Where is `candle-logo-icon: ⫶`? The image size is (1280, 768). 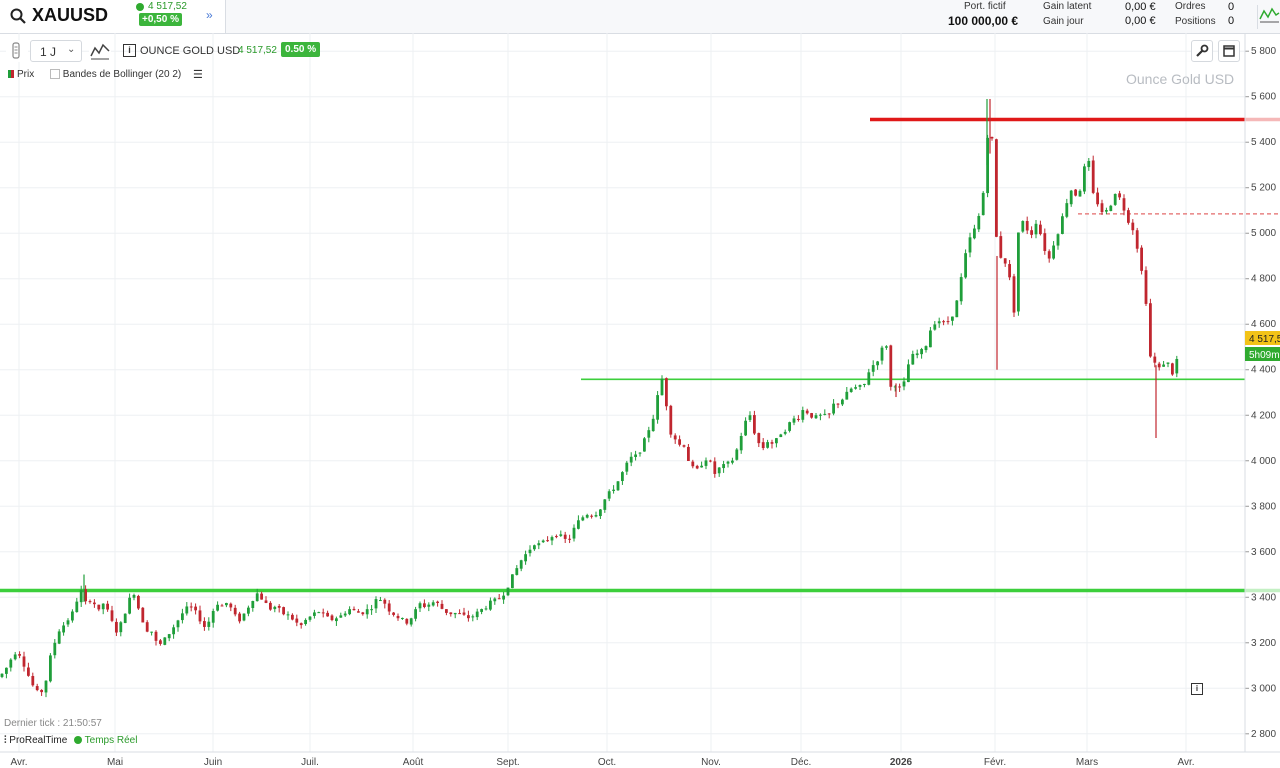 candle-logo-icon: ⫶ is located at coordinates (5, 740).